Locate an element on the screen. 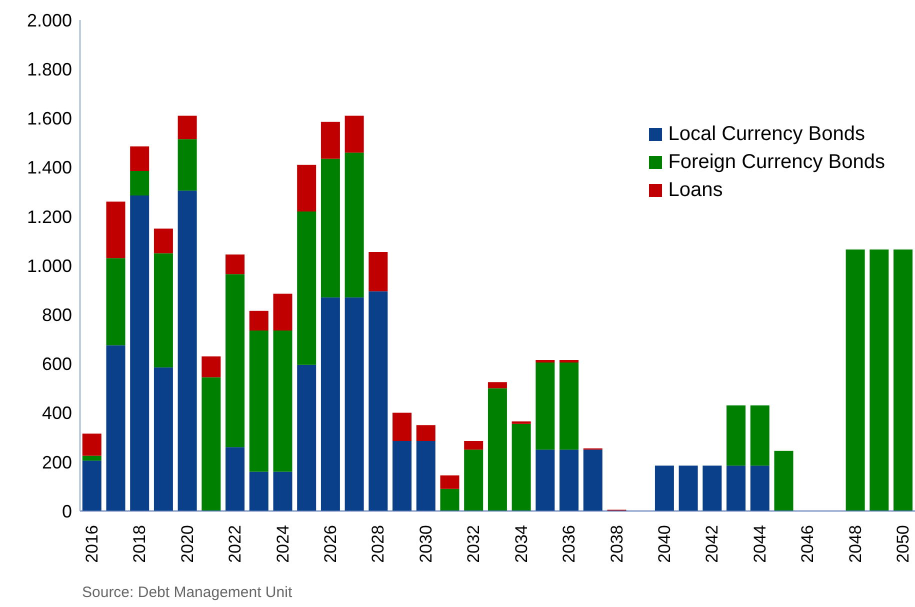 This screenshot has height=607, width=915. x-tick-label: 2016 is located at coordinates (92, 544).